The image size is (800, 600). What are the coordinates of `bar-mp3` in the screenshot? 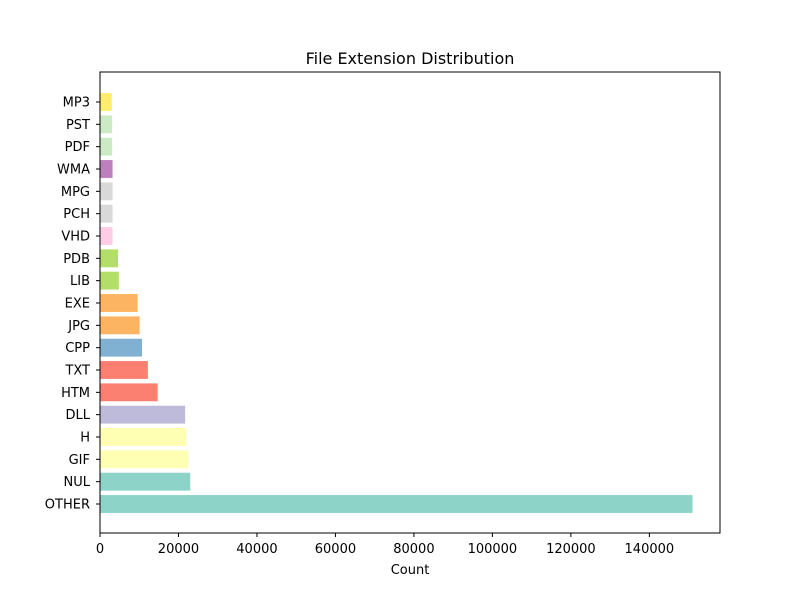 It's located at (106, 102).